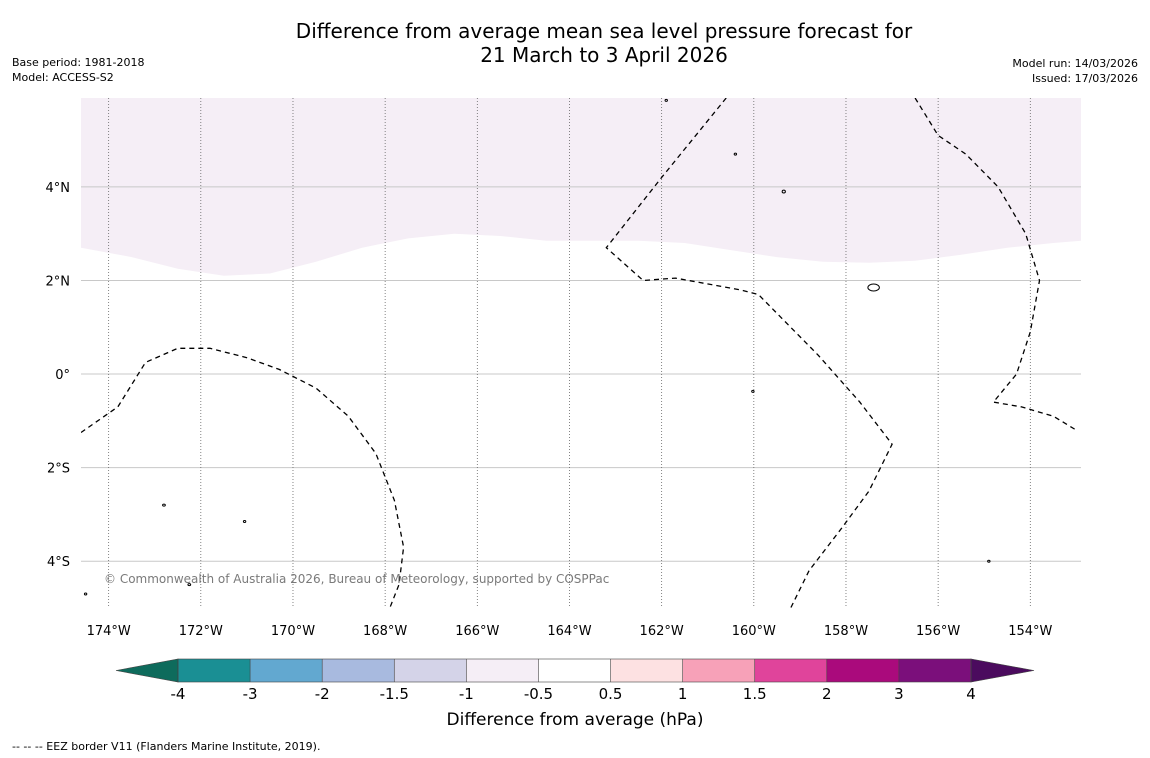 The width and height of the screenshot is (1150, 758). I want to click on colorbar-tick-label: 2, so click(827, 694).